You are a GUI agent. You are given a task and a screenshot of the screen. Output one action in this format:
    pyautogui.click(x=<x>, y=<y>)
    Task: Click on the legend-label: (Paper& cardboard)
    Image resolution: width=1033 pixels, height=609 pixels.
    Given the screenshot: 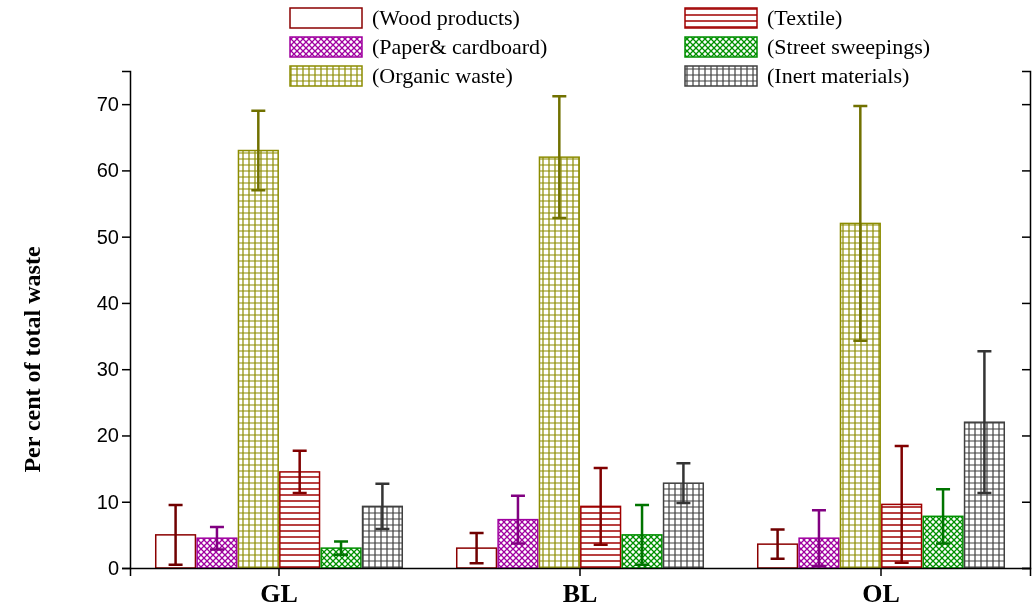 What is the action you would take?
    pyautogui.click(x=460, y=46)
    